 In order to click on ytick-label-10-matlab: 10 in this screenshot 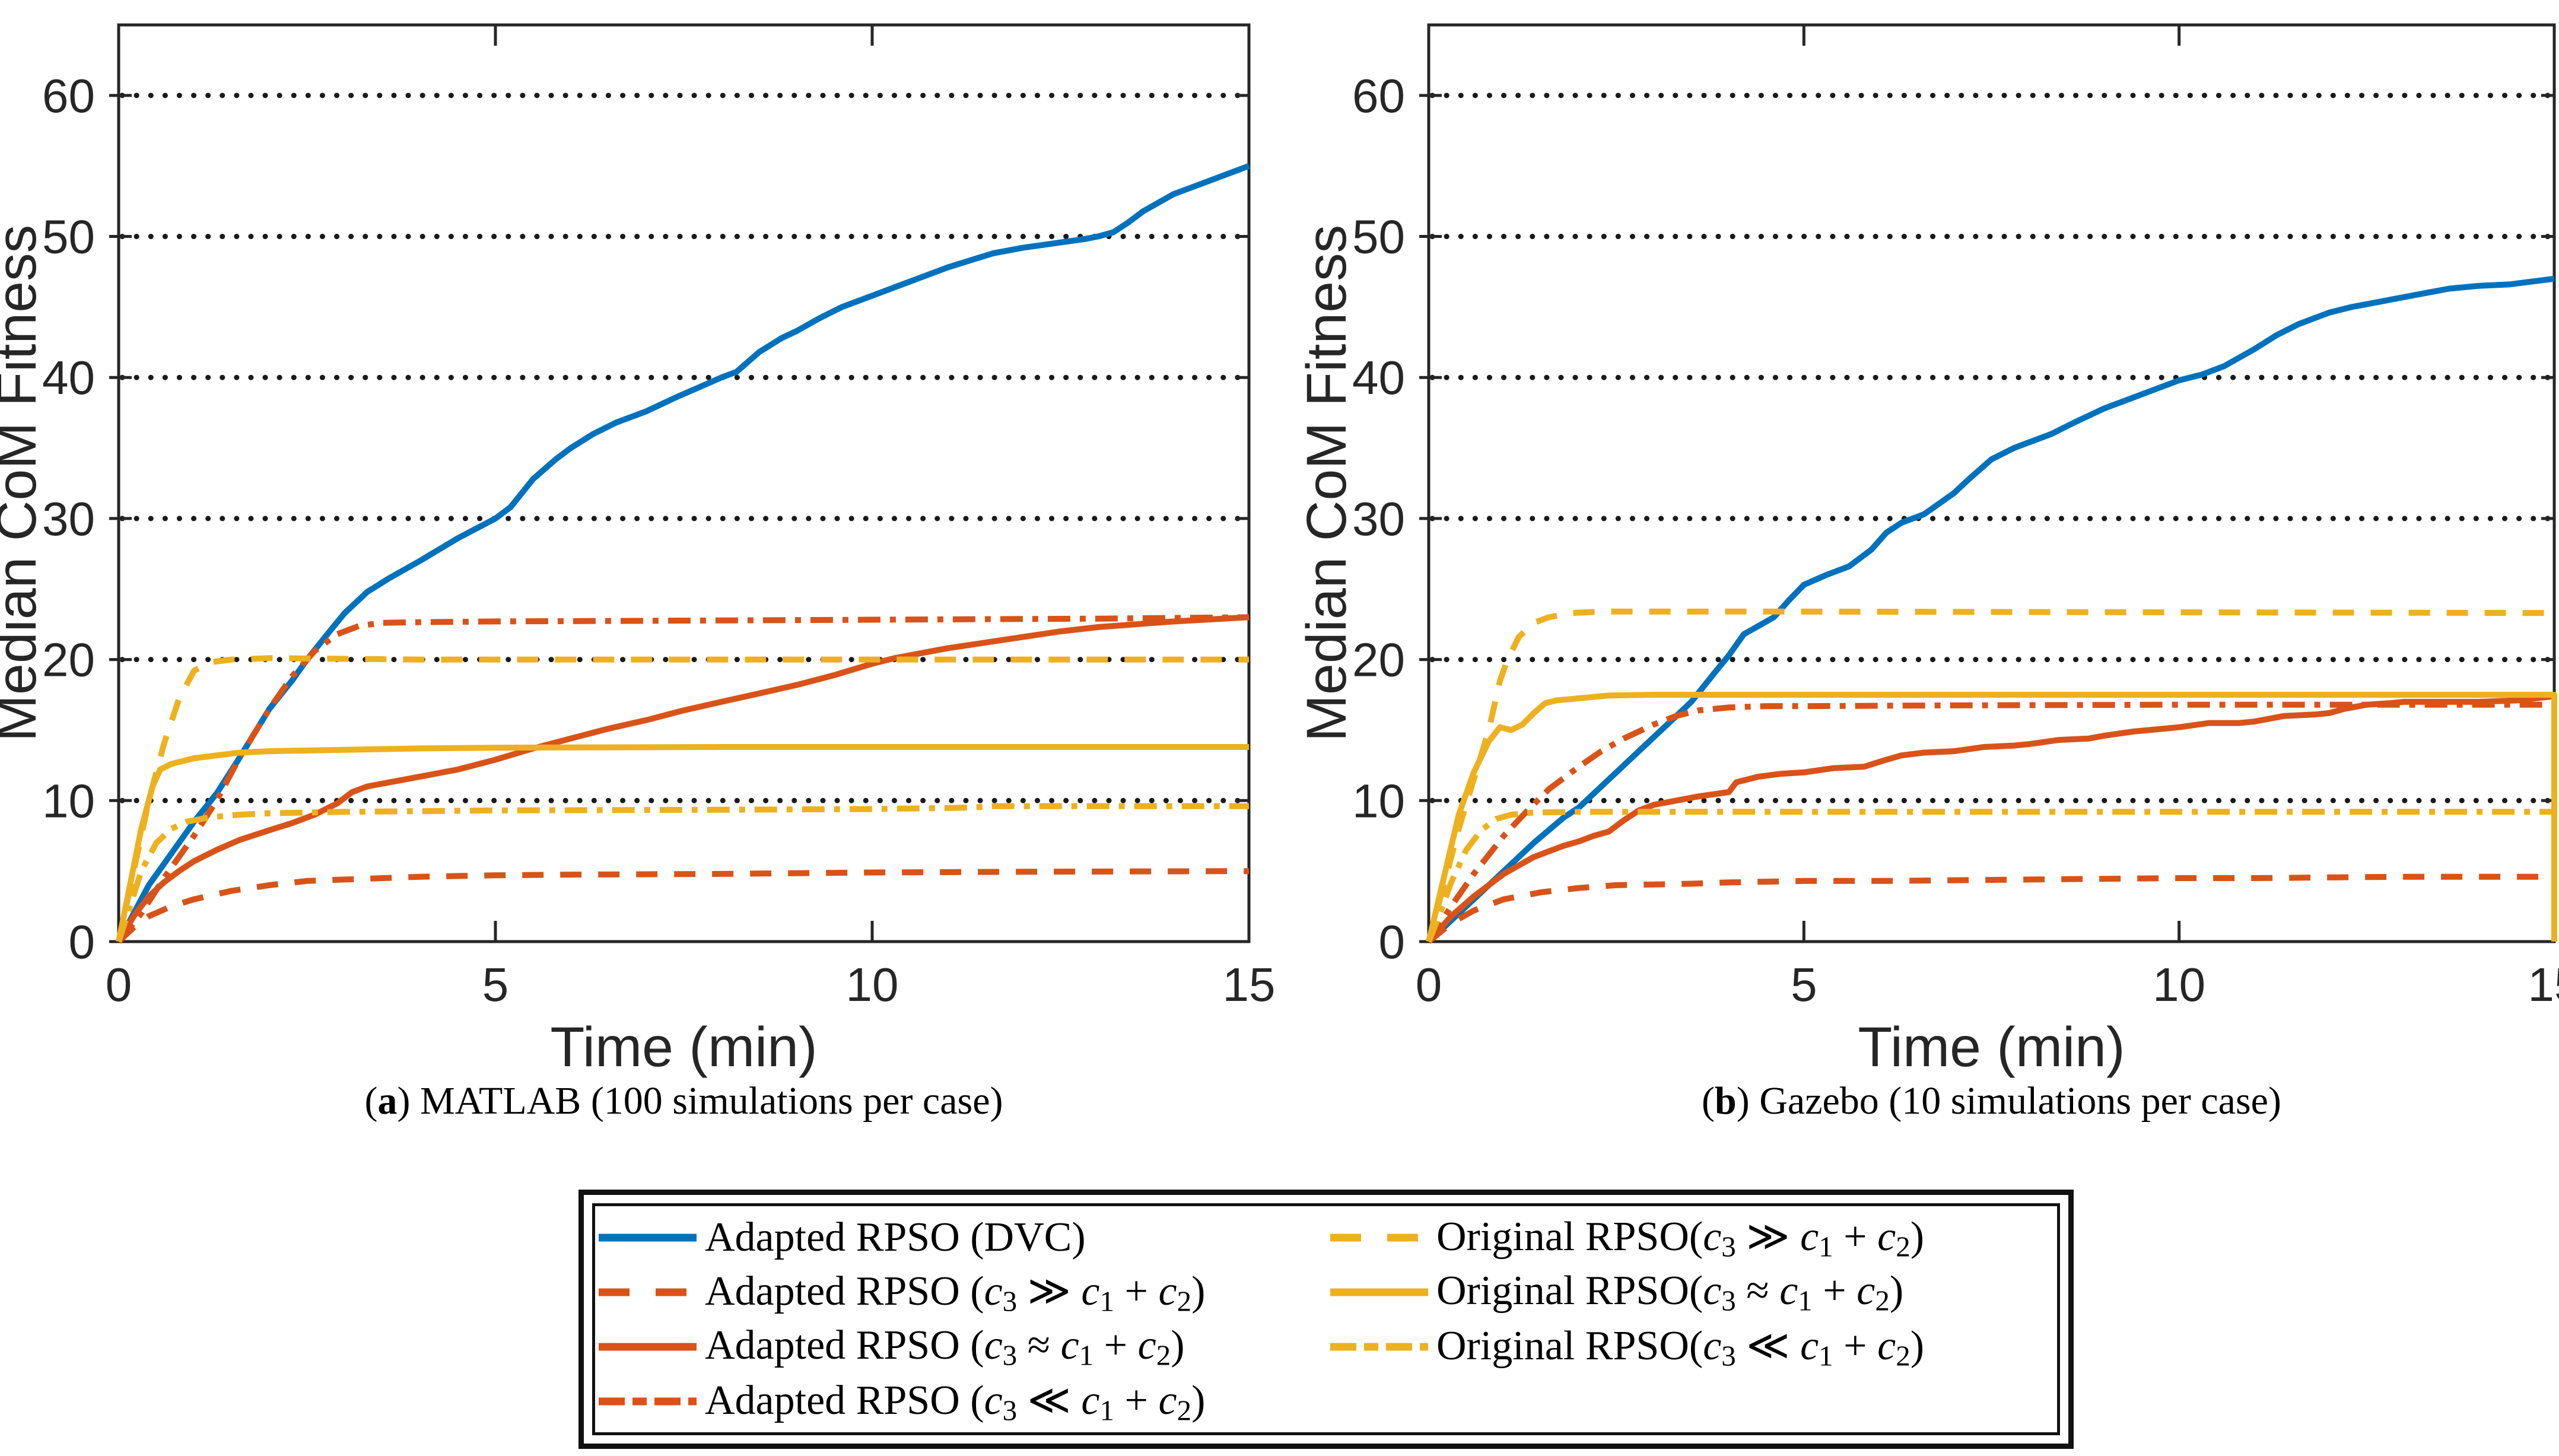, I will do `click(68, 800)`.